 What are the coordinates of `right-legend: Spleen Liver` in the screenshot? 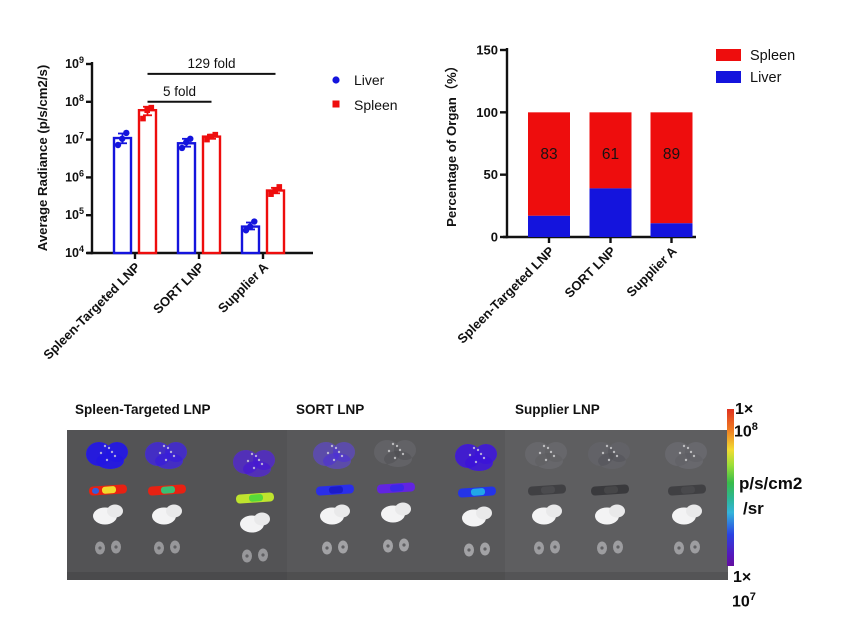 It's located at (755, 67).